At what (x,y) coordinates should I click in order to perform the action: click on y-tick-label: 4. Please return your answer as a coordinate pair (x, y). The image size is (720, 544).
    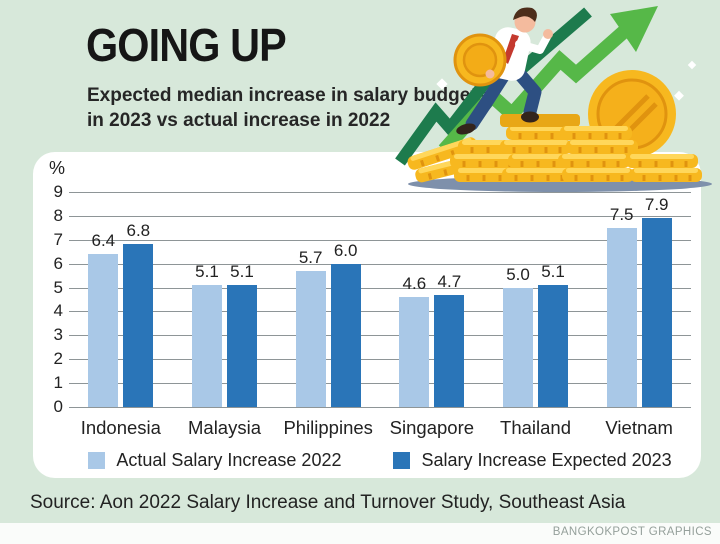
    Looking at the image, I should click on (58, 311).